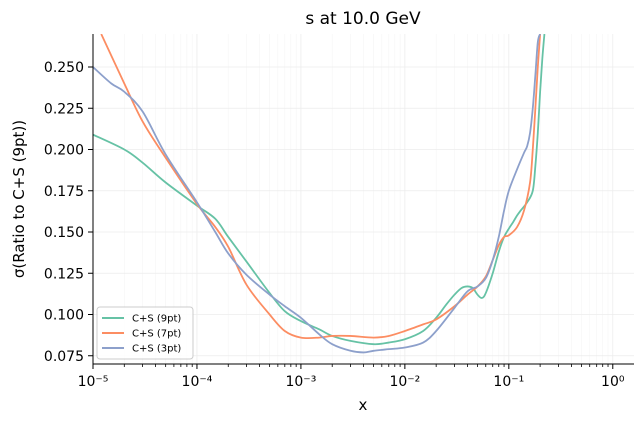 The width and height of the screenshot is (644, 423). Describe the element at coordinates (508, 382) in the screenshot. I see `x-tick-label: 10⁻¹` at that location.